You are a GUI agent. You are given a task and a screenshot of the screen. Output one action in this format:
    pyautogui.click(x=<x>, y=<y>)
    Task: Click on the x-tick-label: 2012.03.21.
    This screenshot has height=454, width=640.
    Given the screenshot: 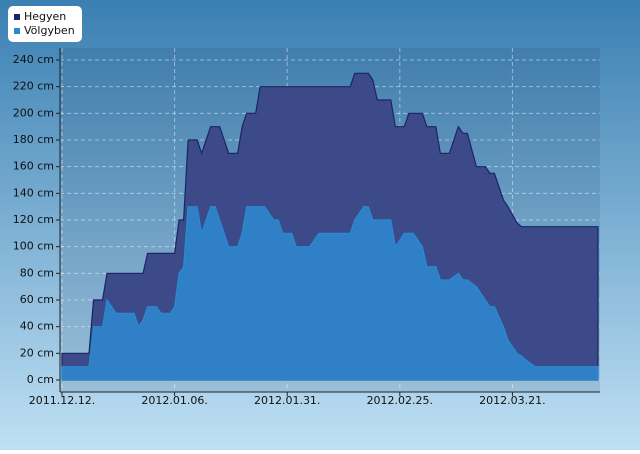 What is the action you would take?
    pyautogui.click(x=512, y=400)
    